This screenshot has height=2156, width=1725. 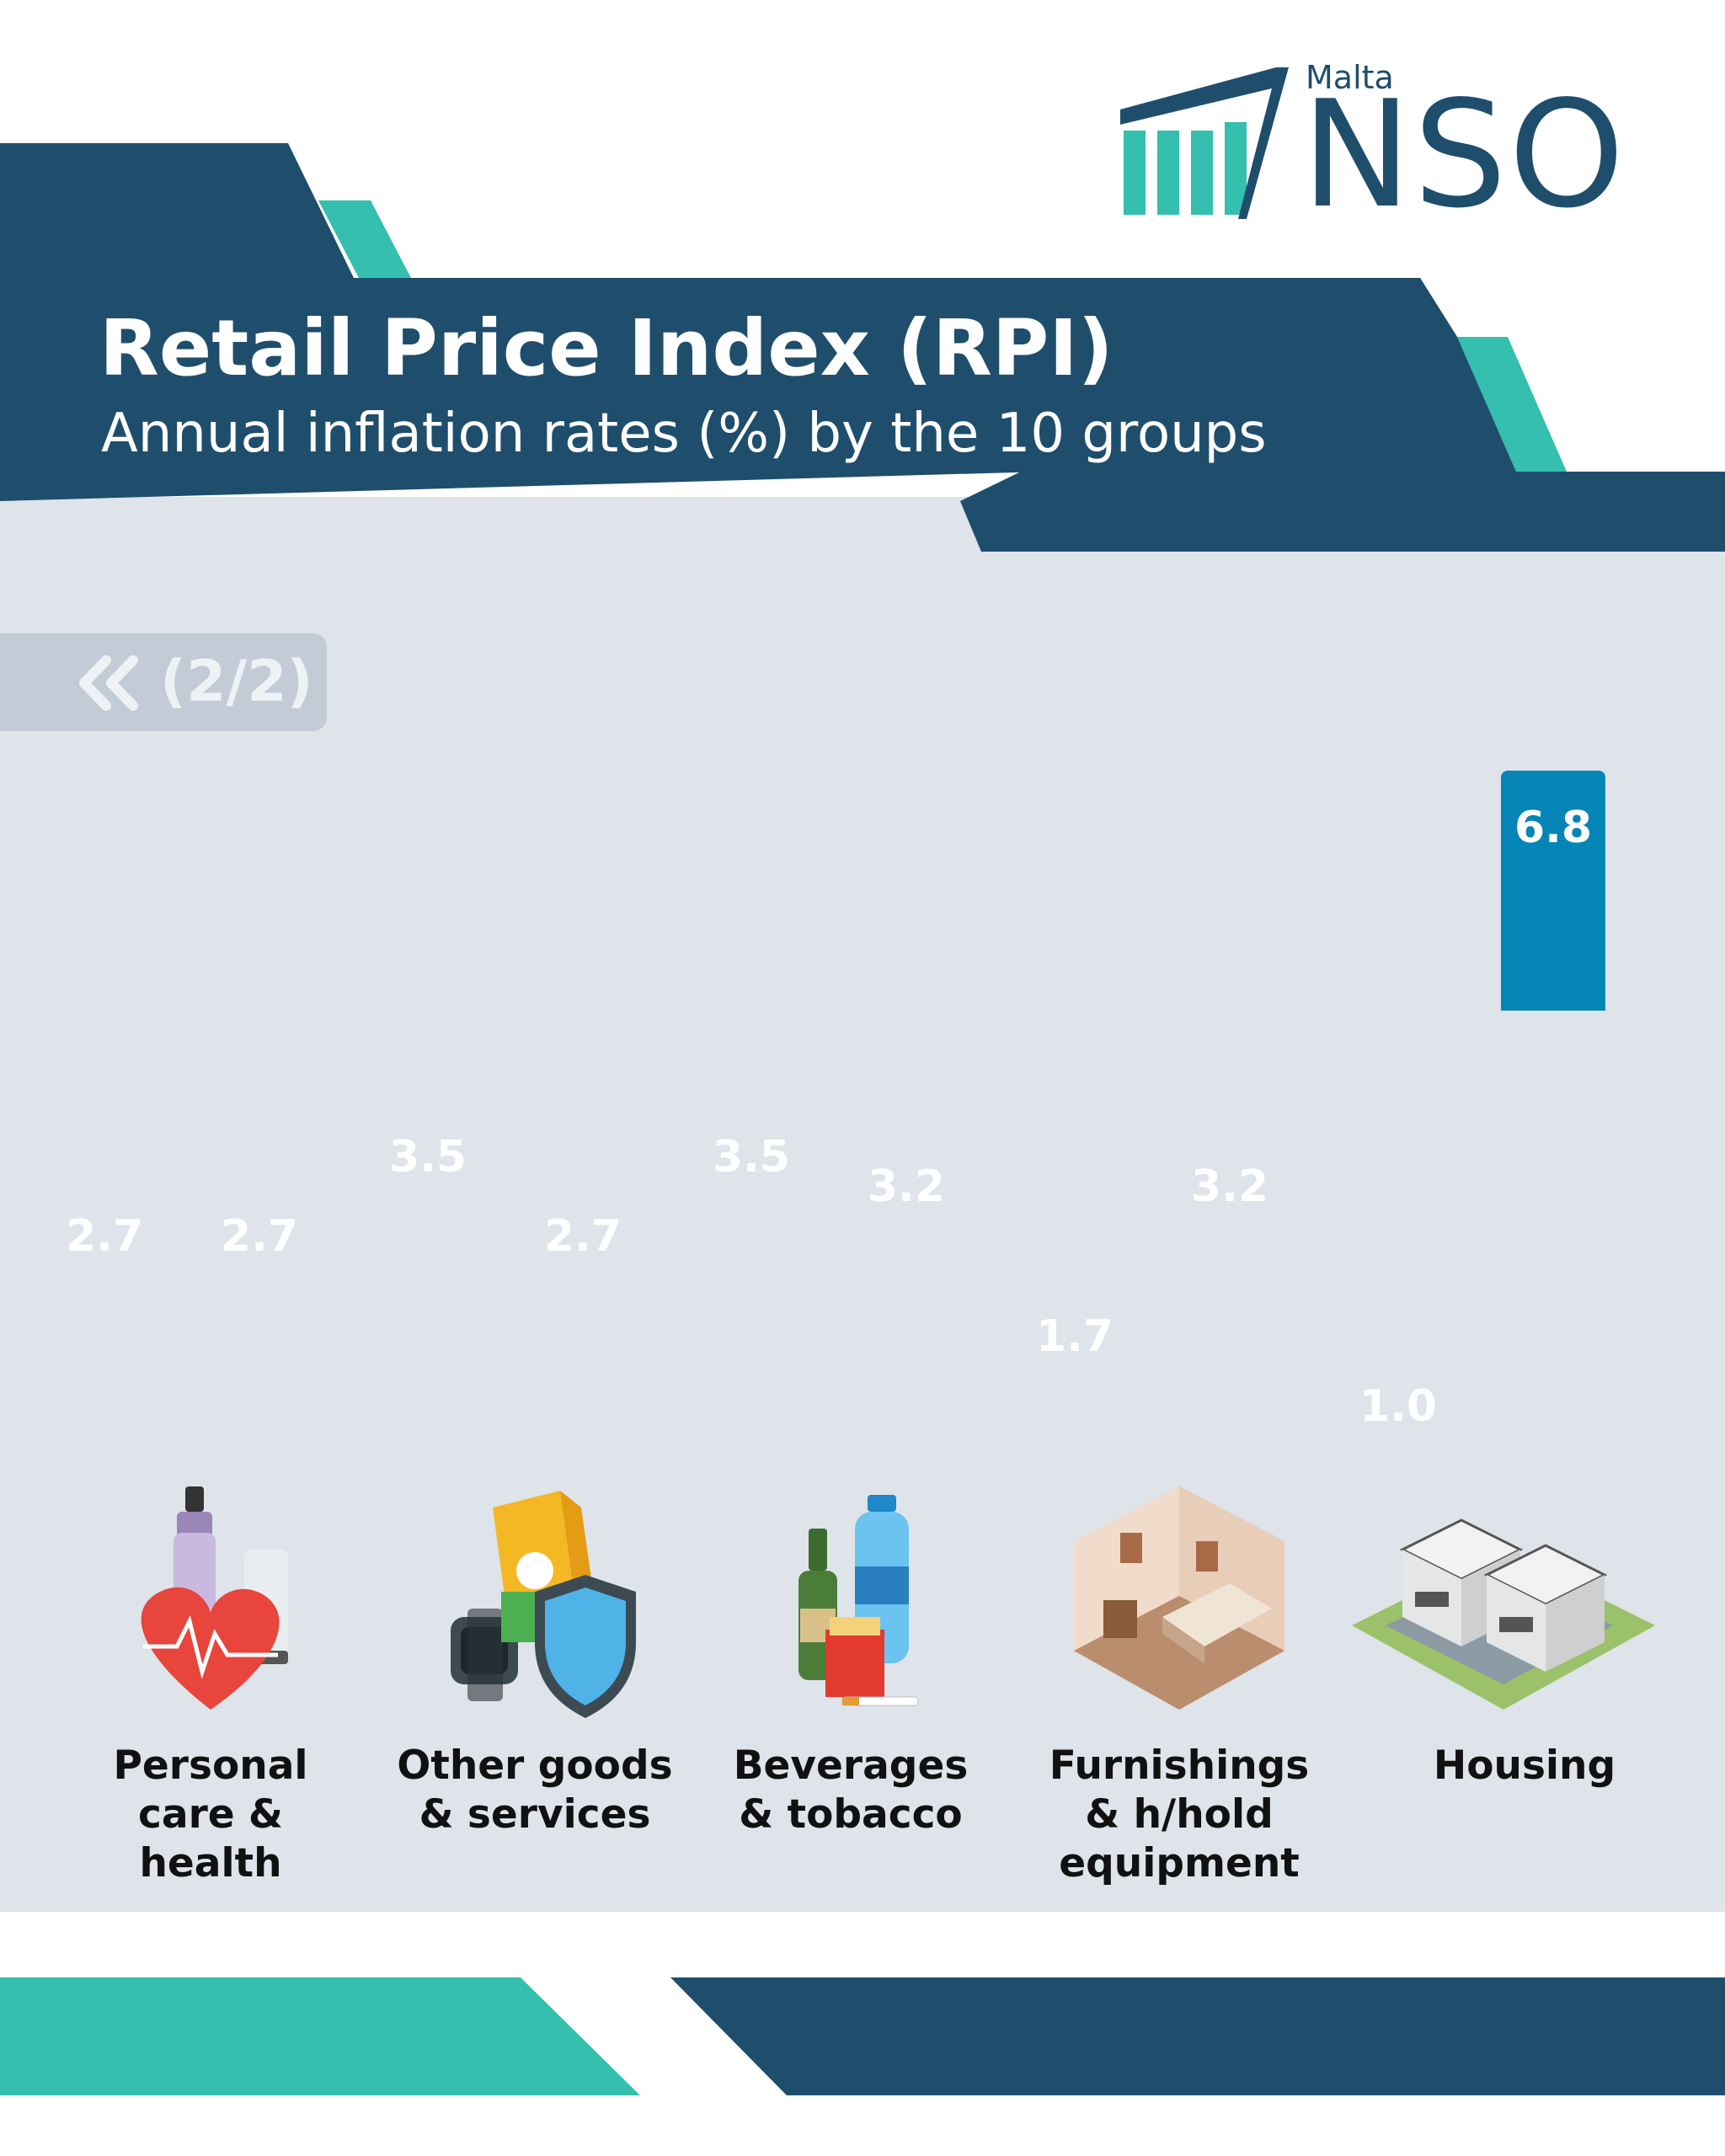 I want to click on beverages-tobacco-icon, so click(x=858, y=1600).